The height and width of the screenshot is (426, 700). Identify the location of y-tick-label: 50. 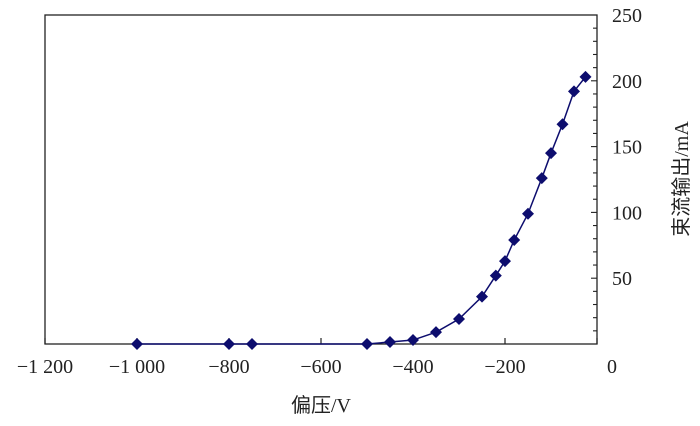
(622, 279).